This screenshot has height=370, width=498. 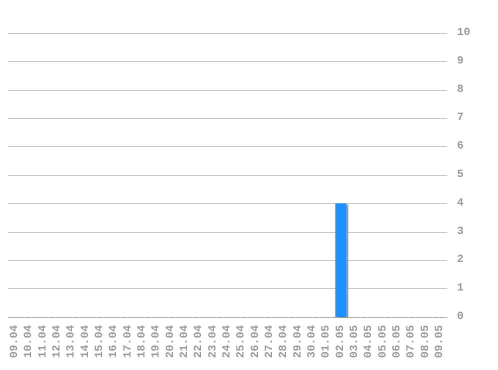 What do you see at coordinates (460, 146) in the screenshot?
I see `y-tick-label: 6` at bounding box center [460, 146].